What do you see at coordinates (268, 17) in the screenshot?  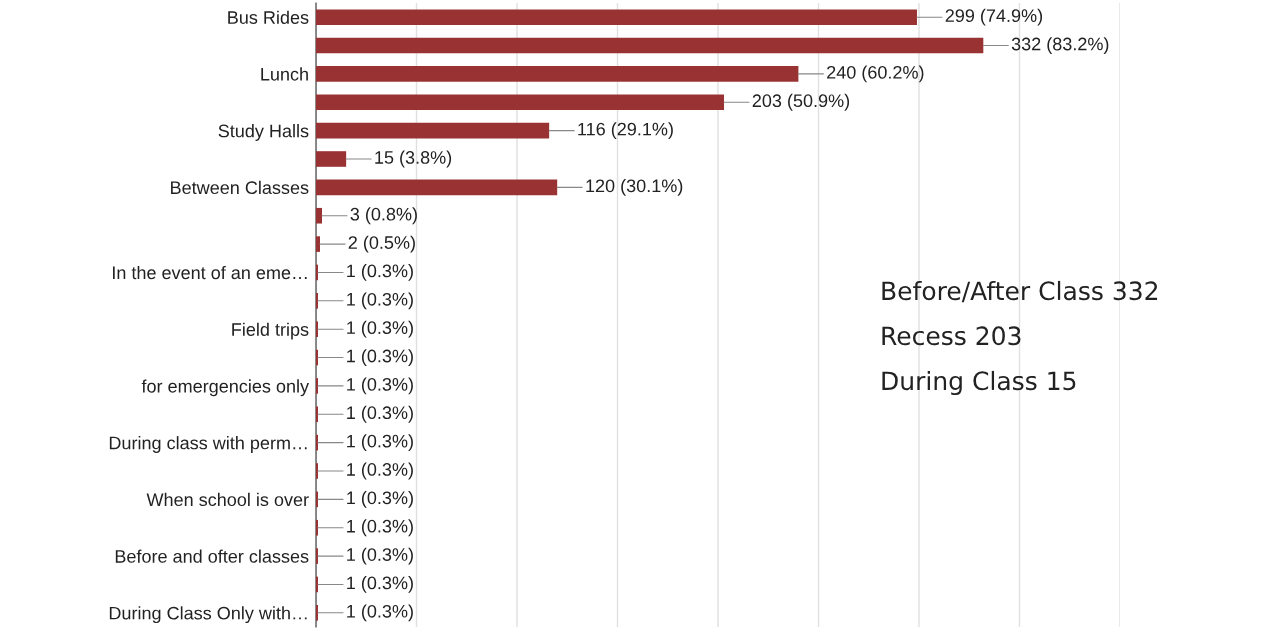 I see `y-tick-label: Bus Rides` at bounding box center [268, 17].